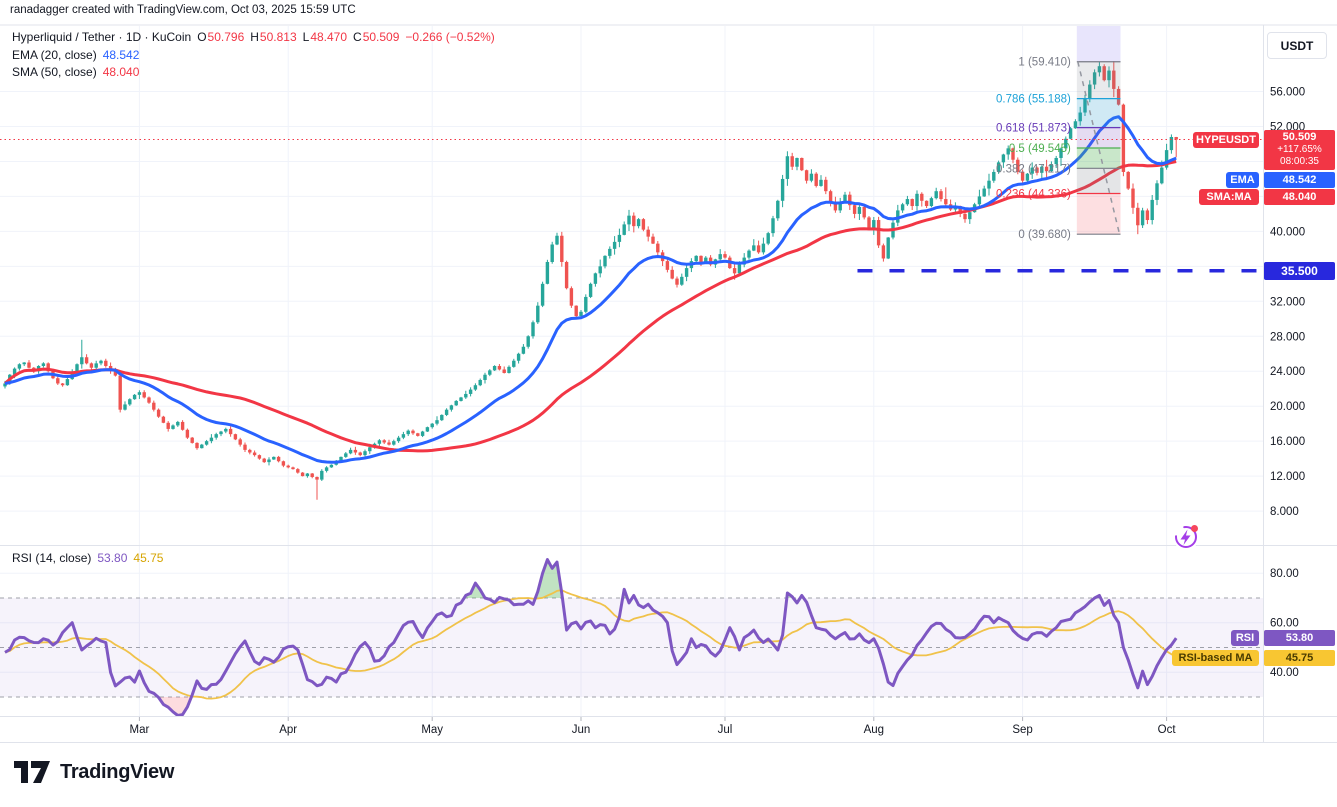  I want to click on ema-badge-value: 48.542, so click(1299, 180).